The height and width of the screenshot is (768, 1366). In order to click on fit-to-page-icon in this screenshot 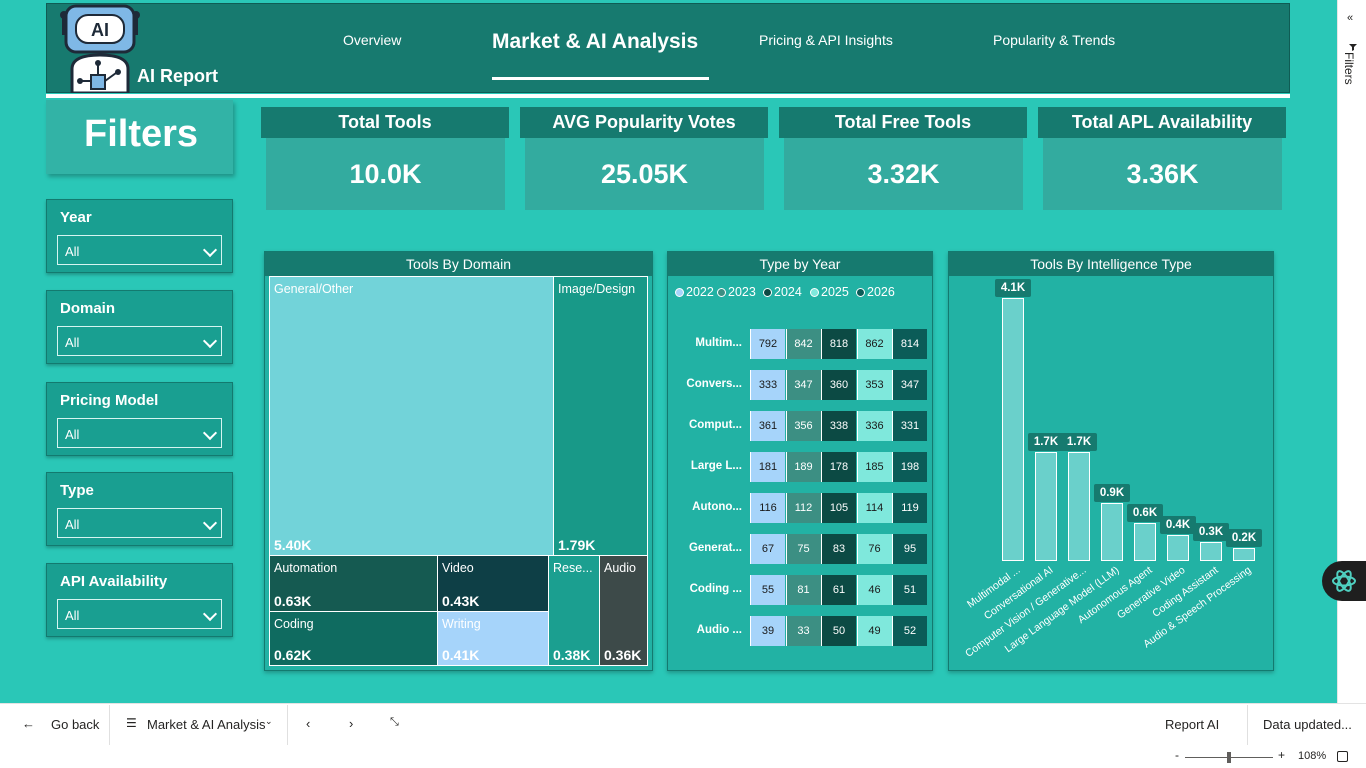, I will do `click(1342, 756)`.